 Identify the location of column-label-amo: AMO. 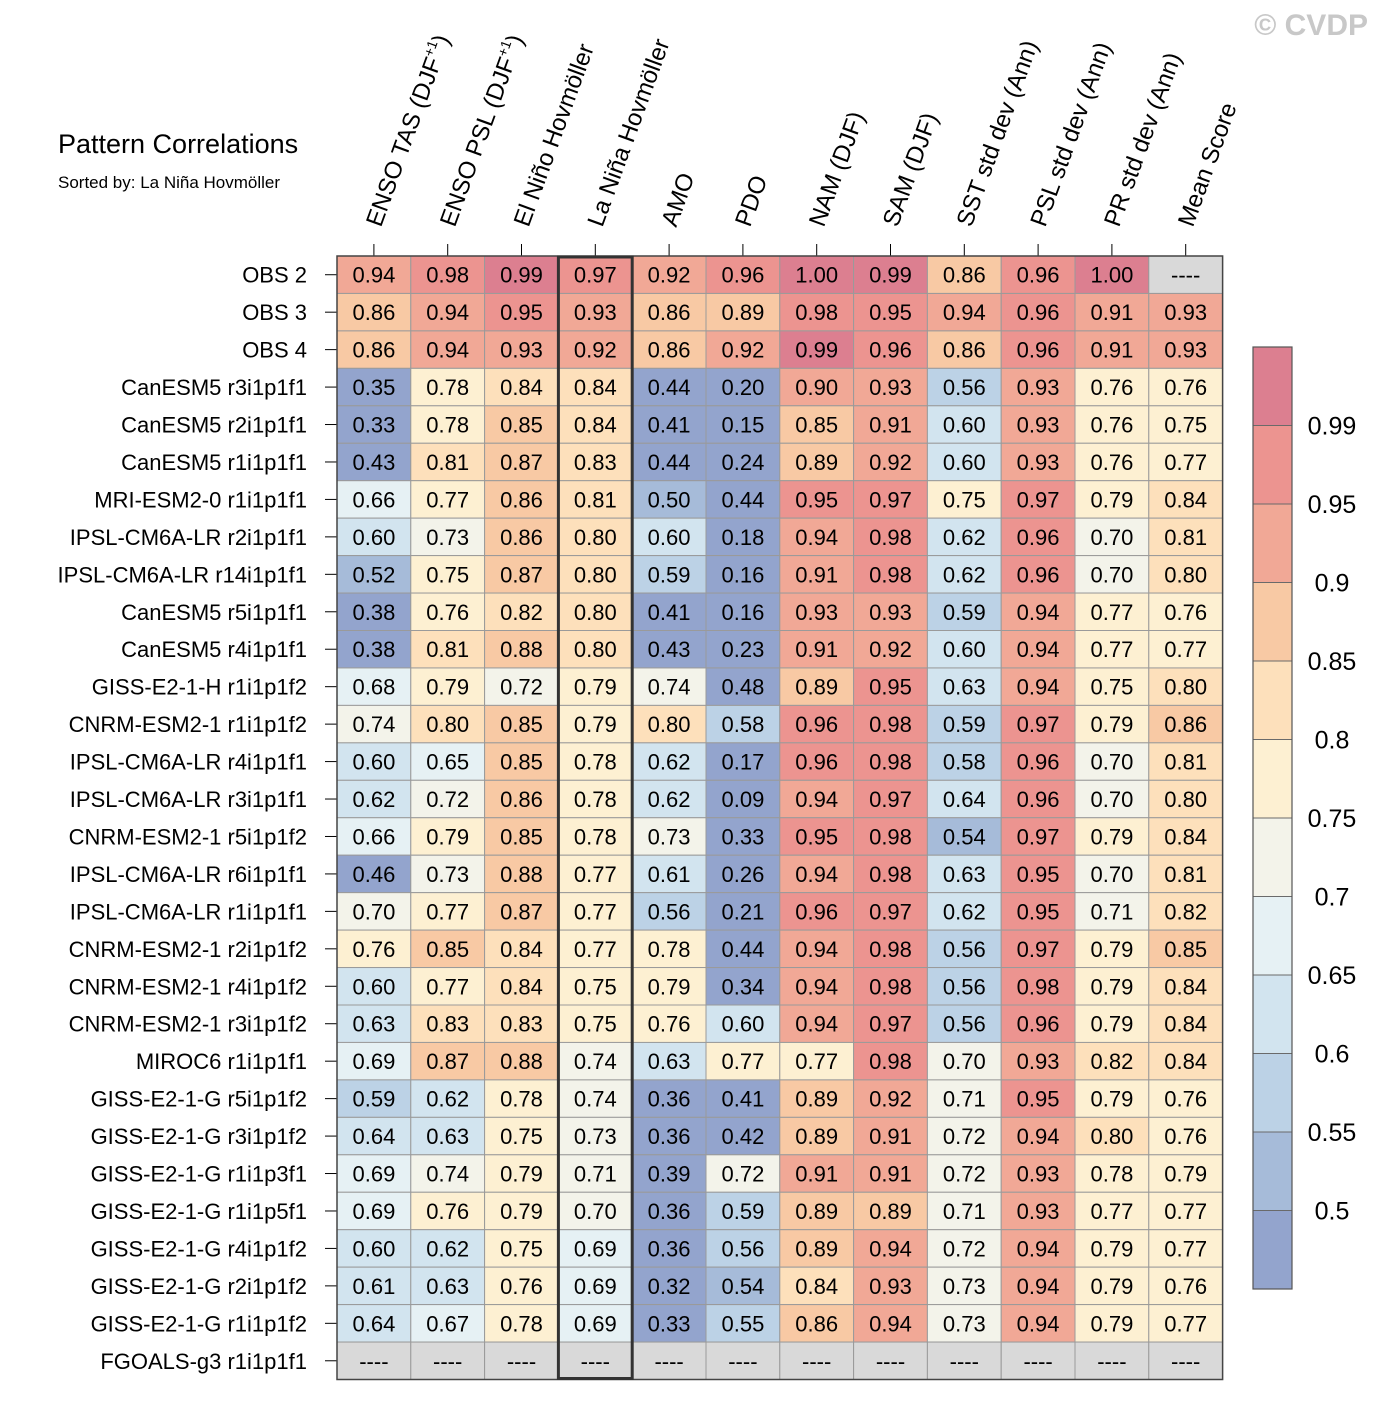
(678, 199).